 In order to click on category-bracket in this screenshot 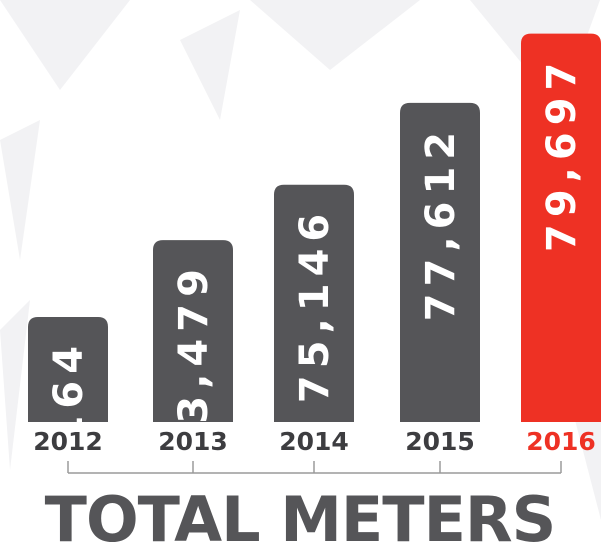, I will do `click(314, 467)`.